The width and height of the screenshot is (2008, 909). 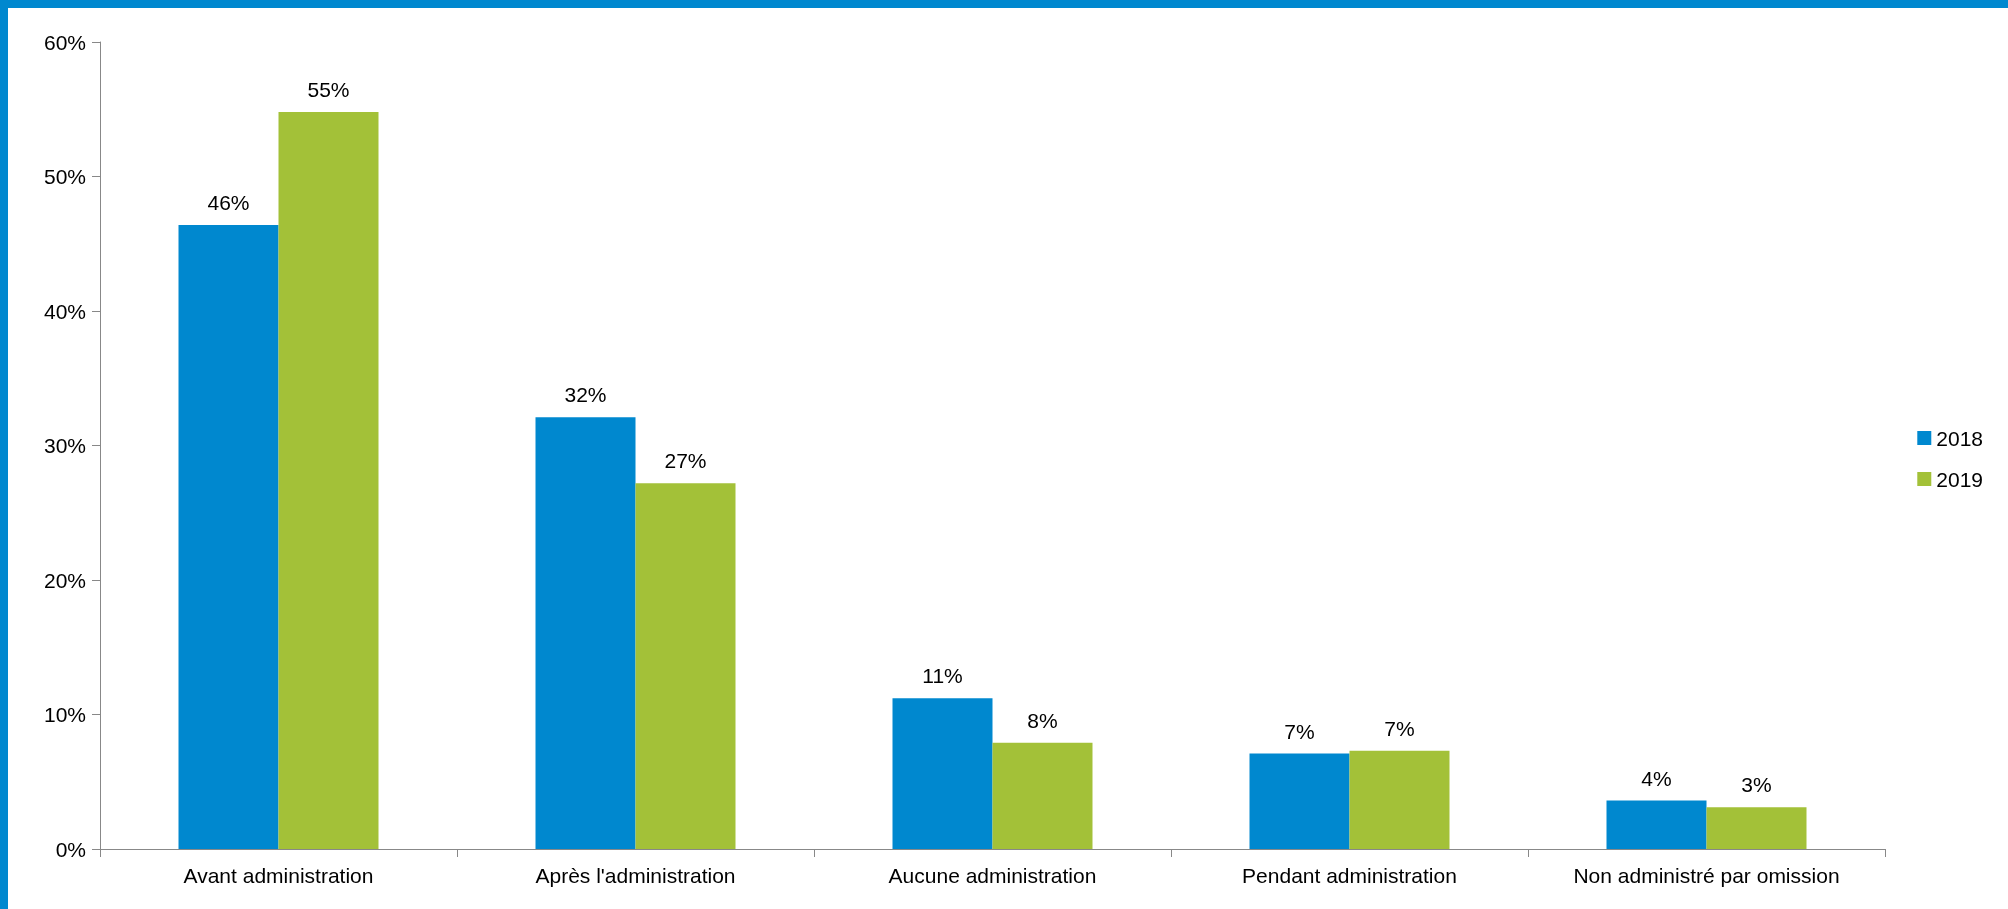 I want to click on x-tick-label: Aucune administration, so click(x=992, y=875).